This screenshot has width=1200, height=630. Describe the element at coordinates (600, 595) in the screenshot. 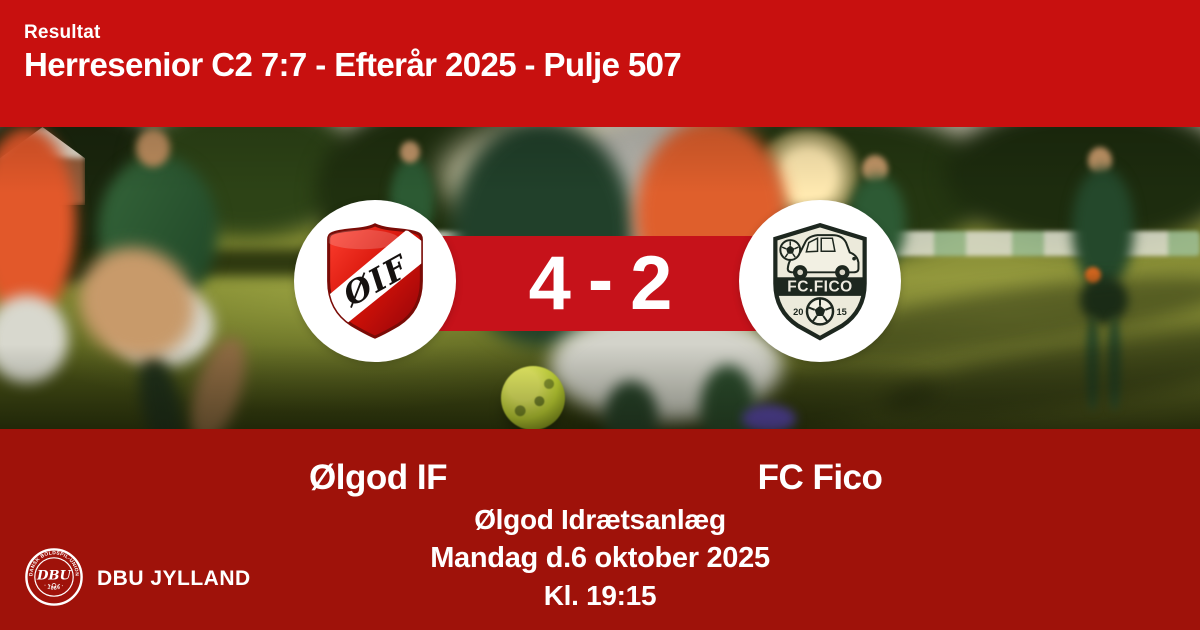

I see `match-time: Kl. 19:15` at that location.